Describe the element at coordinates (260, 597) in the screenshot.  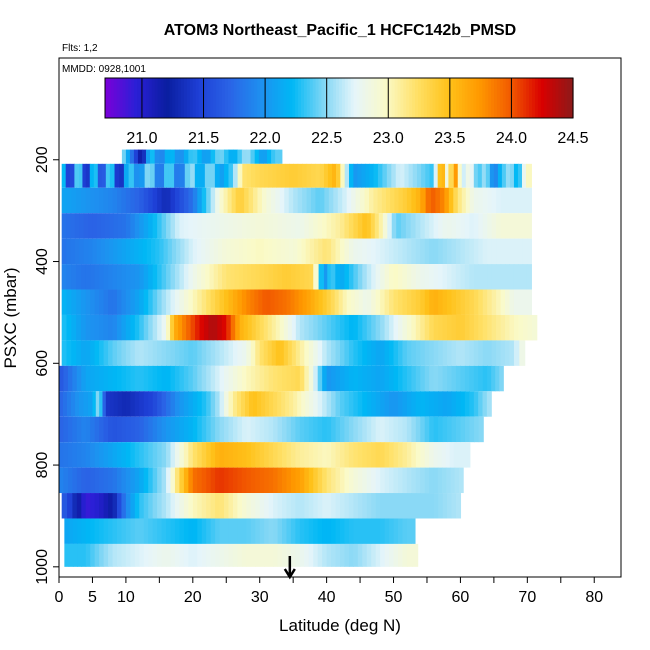
I see `x-tick-label: 30` at that location.